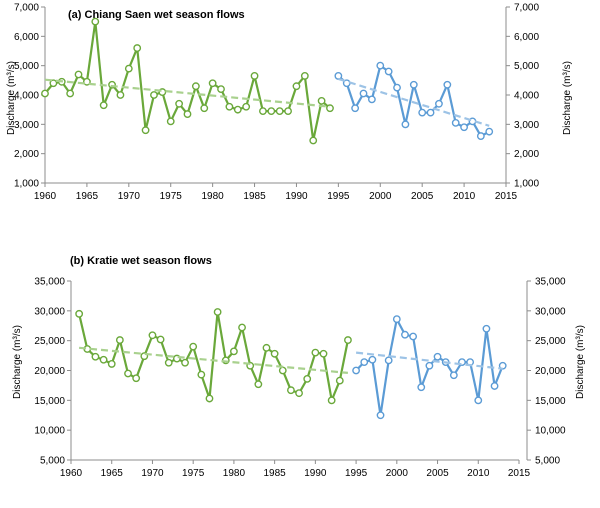 The image size is (600, 508). I want to click on y-tick-label-right: 15,000, so click(550, 401).